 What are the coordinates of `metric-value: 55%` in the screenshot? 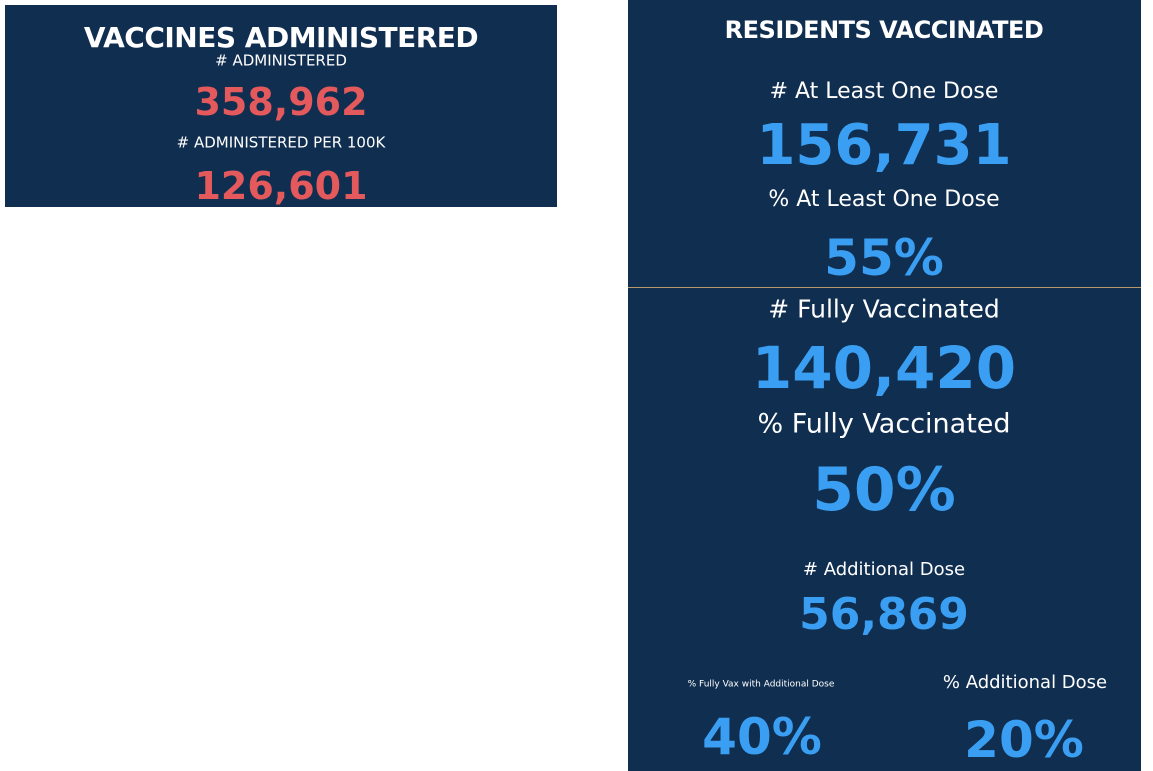 It's located at (884, 258).